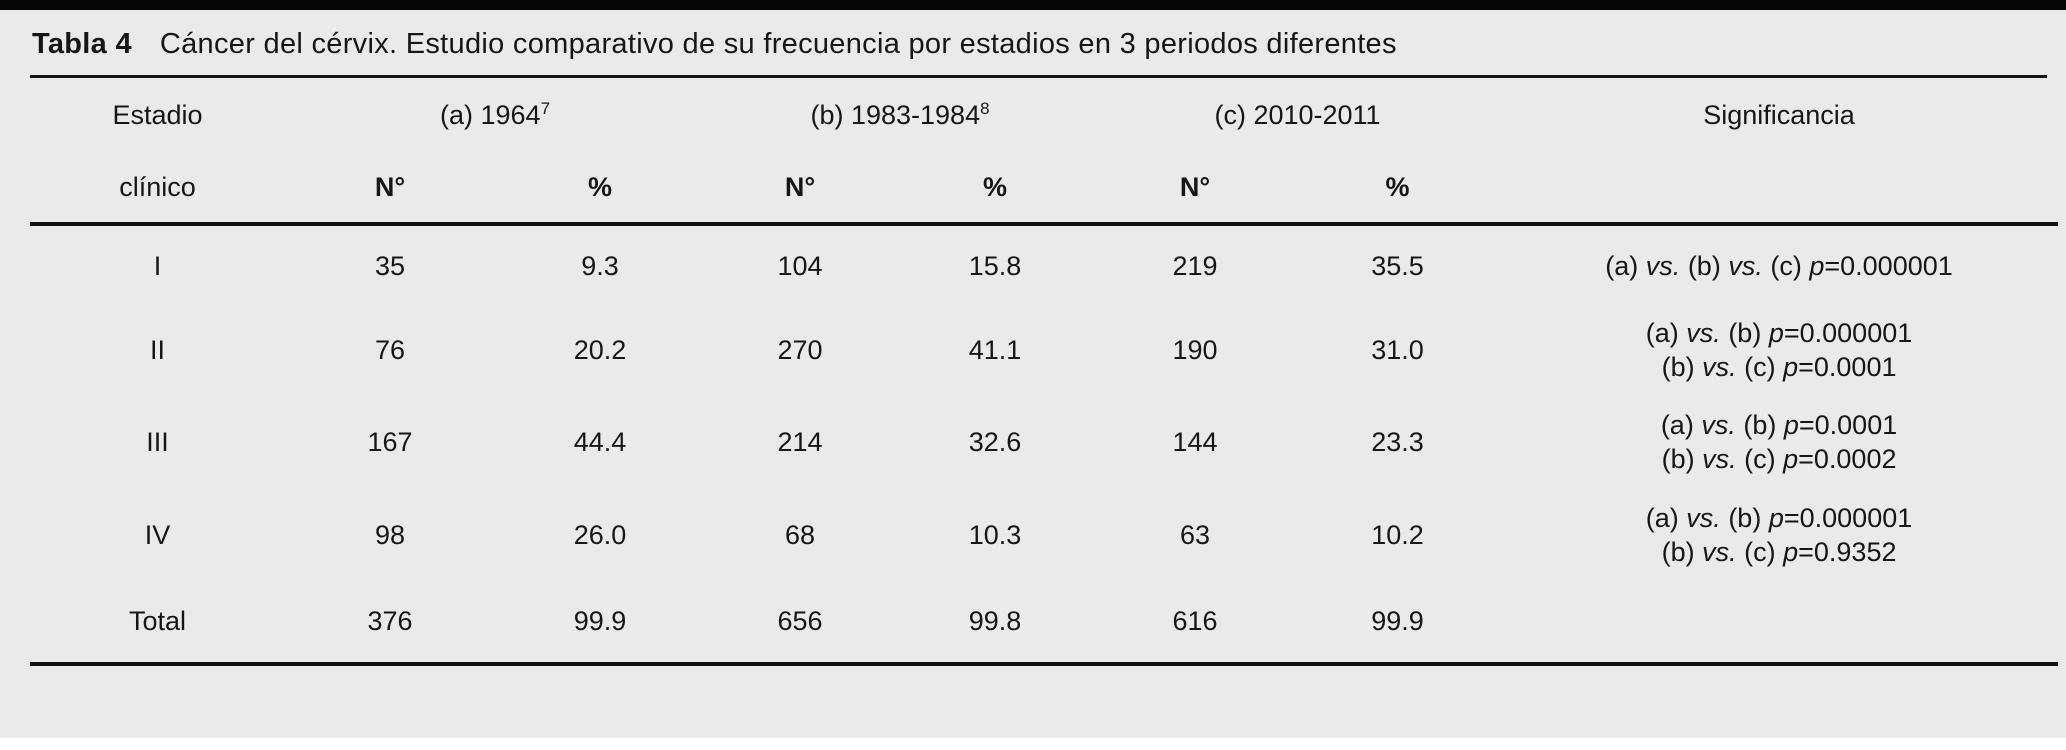 This screenshot has width=2066, height=750. Describe the element at coordinates (390, 534) in the screenshot. I see `value-cell: 98` at that location.